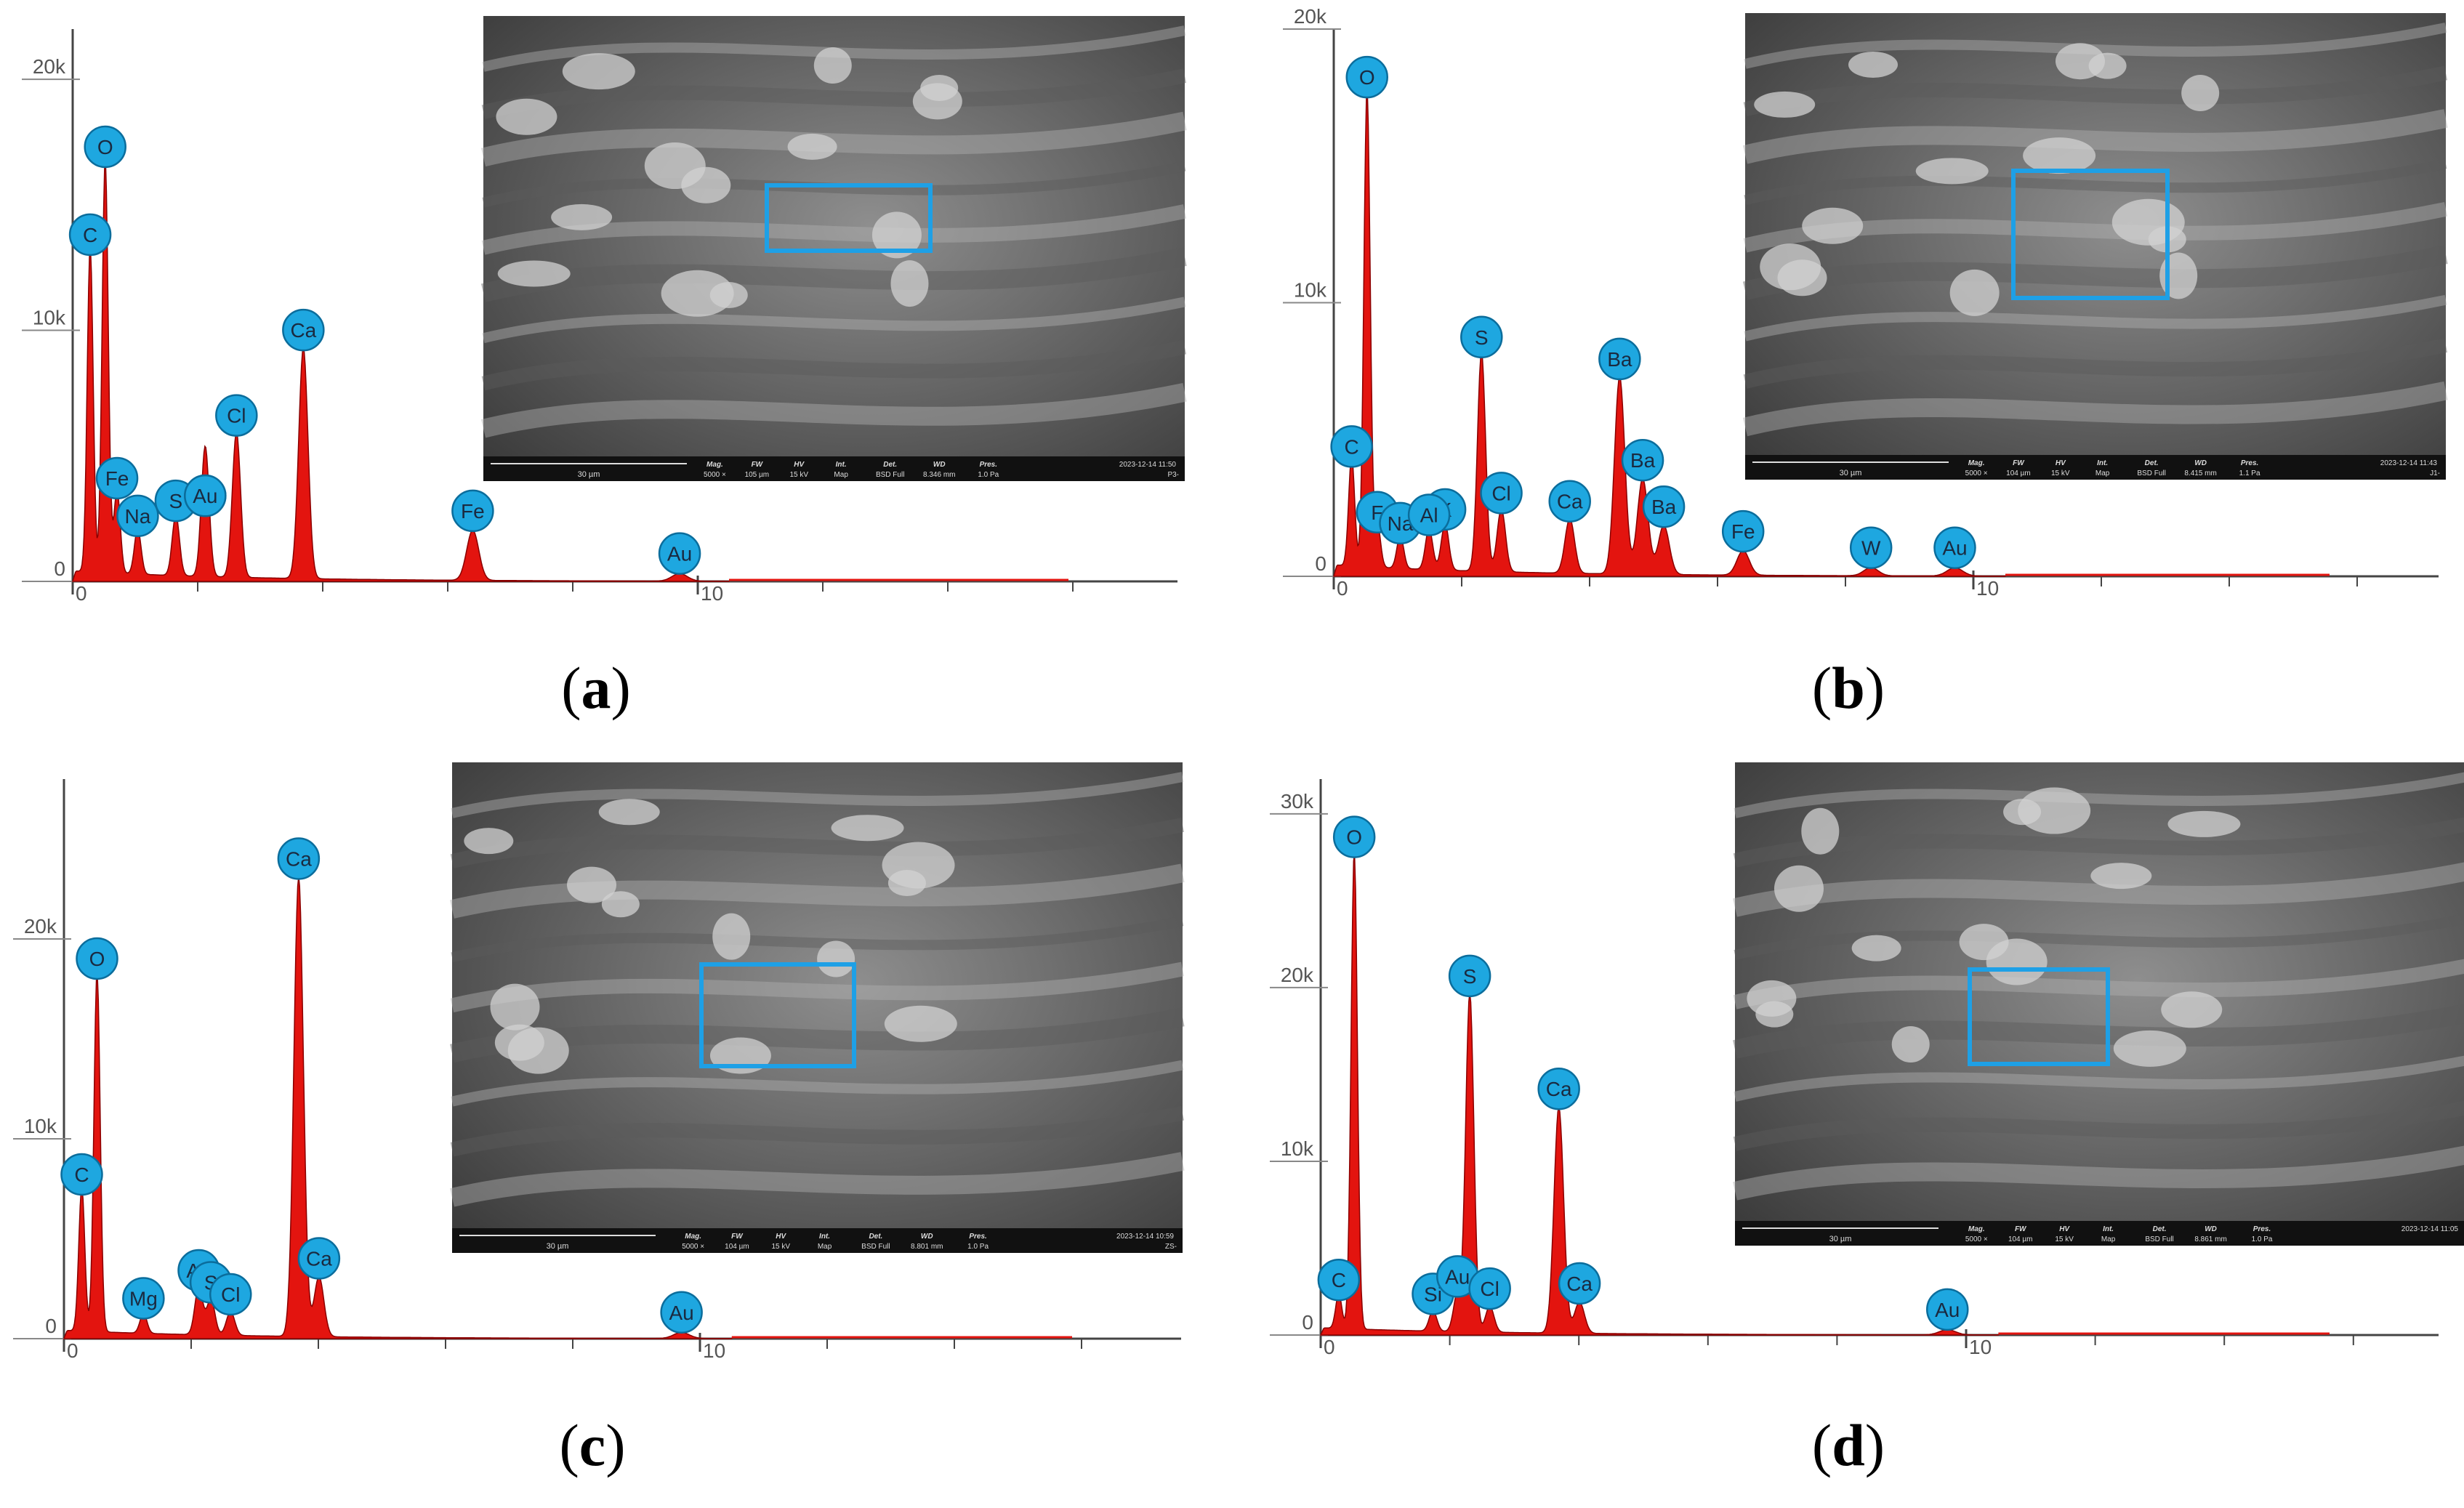  Describe the element at coordinates (777, 1015) in the screenshot. I see `analysis-region-box` at that location.